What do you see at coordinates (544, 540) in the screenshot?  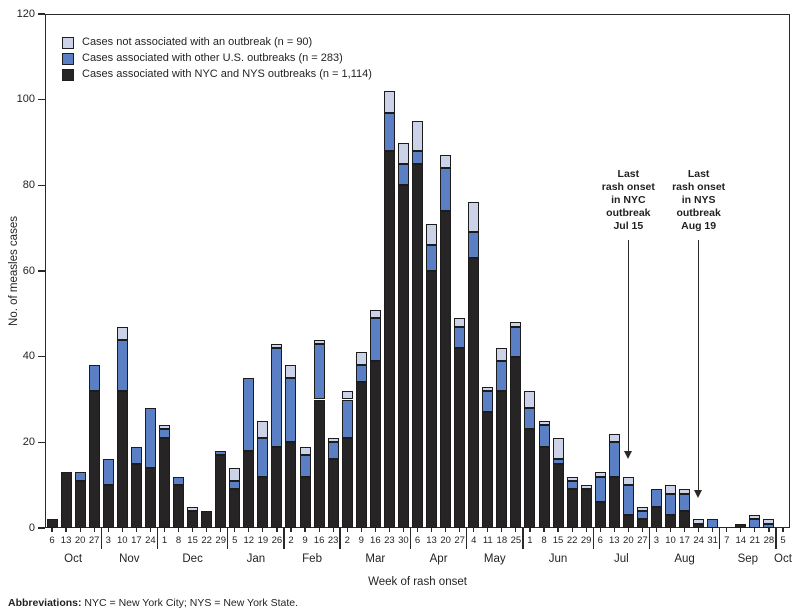 I see `week-label: 8` at bounding box center [544, 540].